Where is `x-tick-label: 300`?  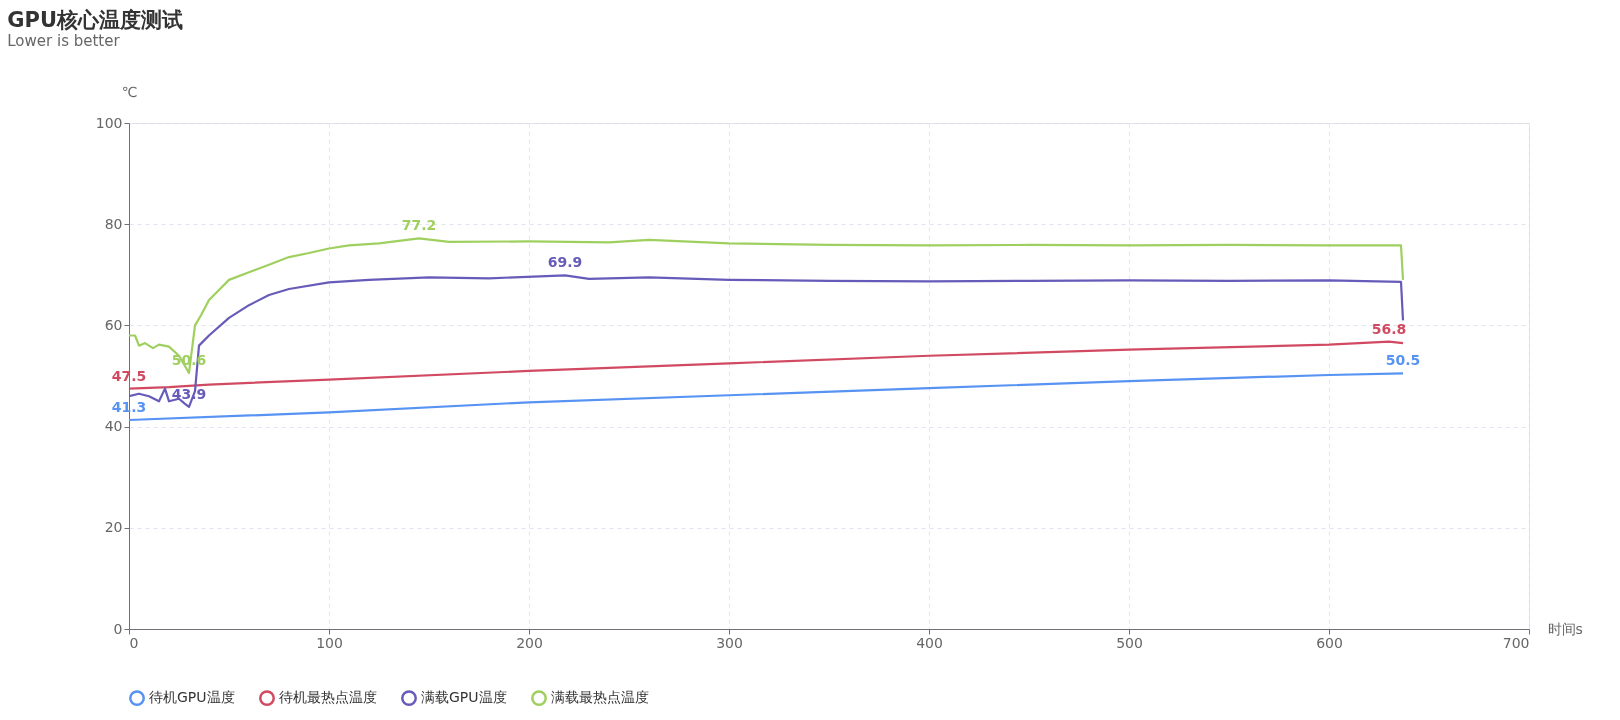 x-tick-label: 300 is located at coordinates (729, 642).